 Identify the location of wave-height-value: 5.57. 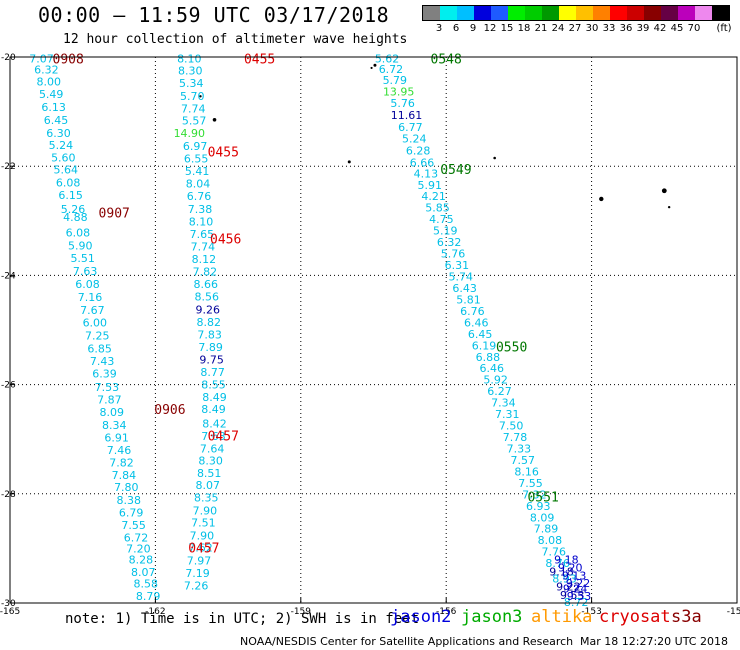
(194, 120).